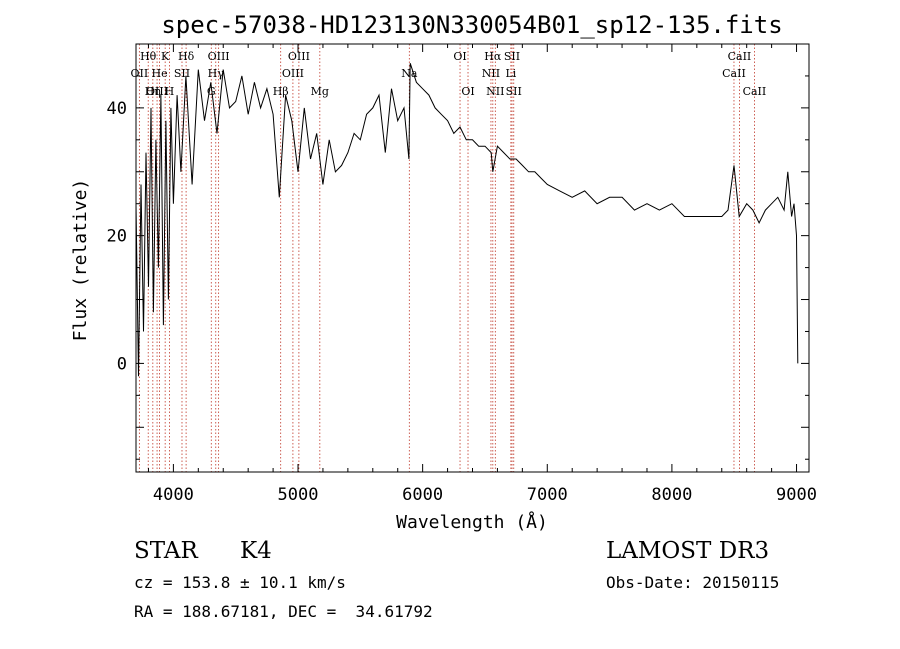 The height and width of the screenshot is (649, 900). Describe the element at coordinates (299, 56) in the screenshot. I see `line-label-4: OIII` at that location.